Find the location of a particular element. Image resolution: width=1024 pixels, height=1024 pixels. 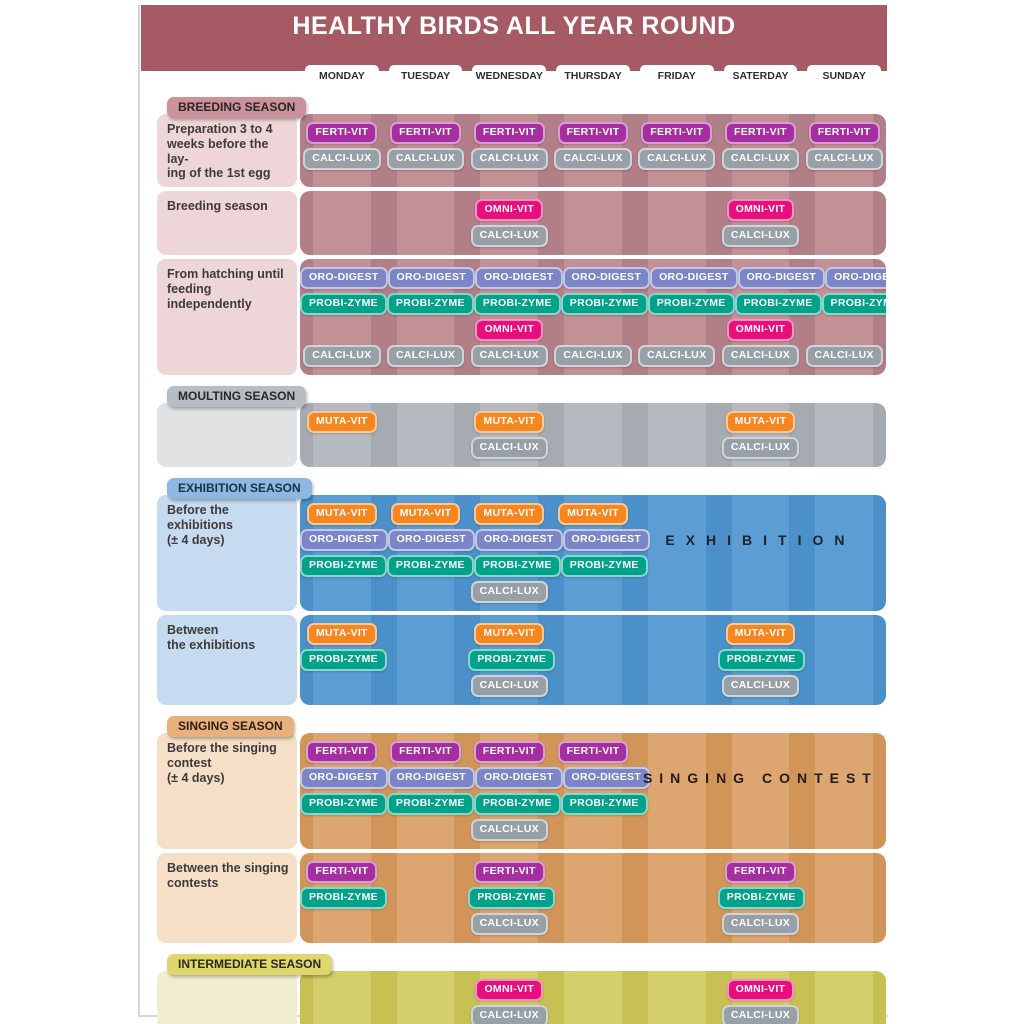

product-line: PROBI-ZYME PROBI-ZYME PROBI-ZYME is located at coordinates (593, 898).